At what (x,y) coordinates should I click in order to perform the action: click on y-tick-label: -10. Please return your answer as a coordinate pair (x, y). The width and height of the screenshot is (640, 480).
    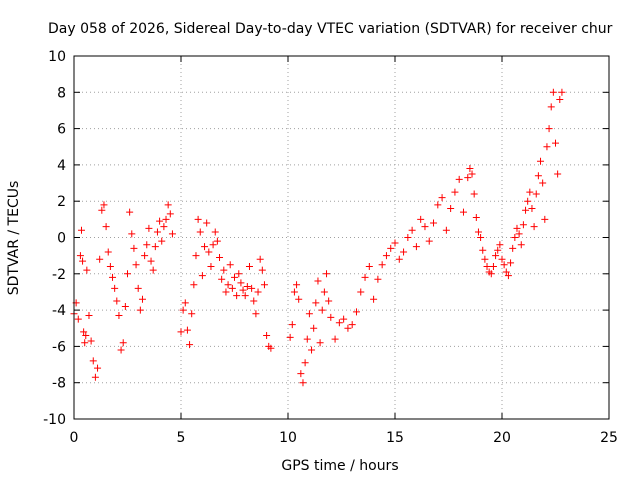
    Looking at the image, I should click on (54, 420).